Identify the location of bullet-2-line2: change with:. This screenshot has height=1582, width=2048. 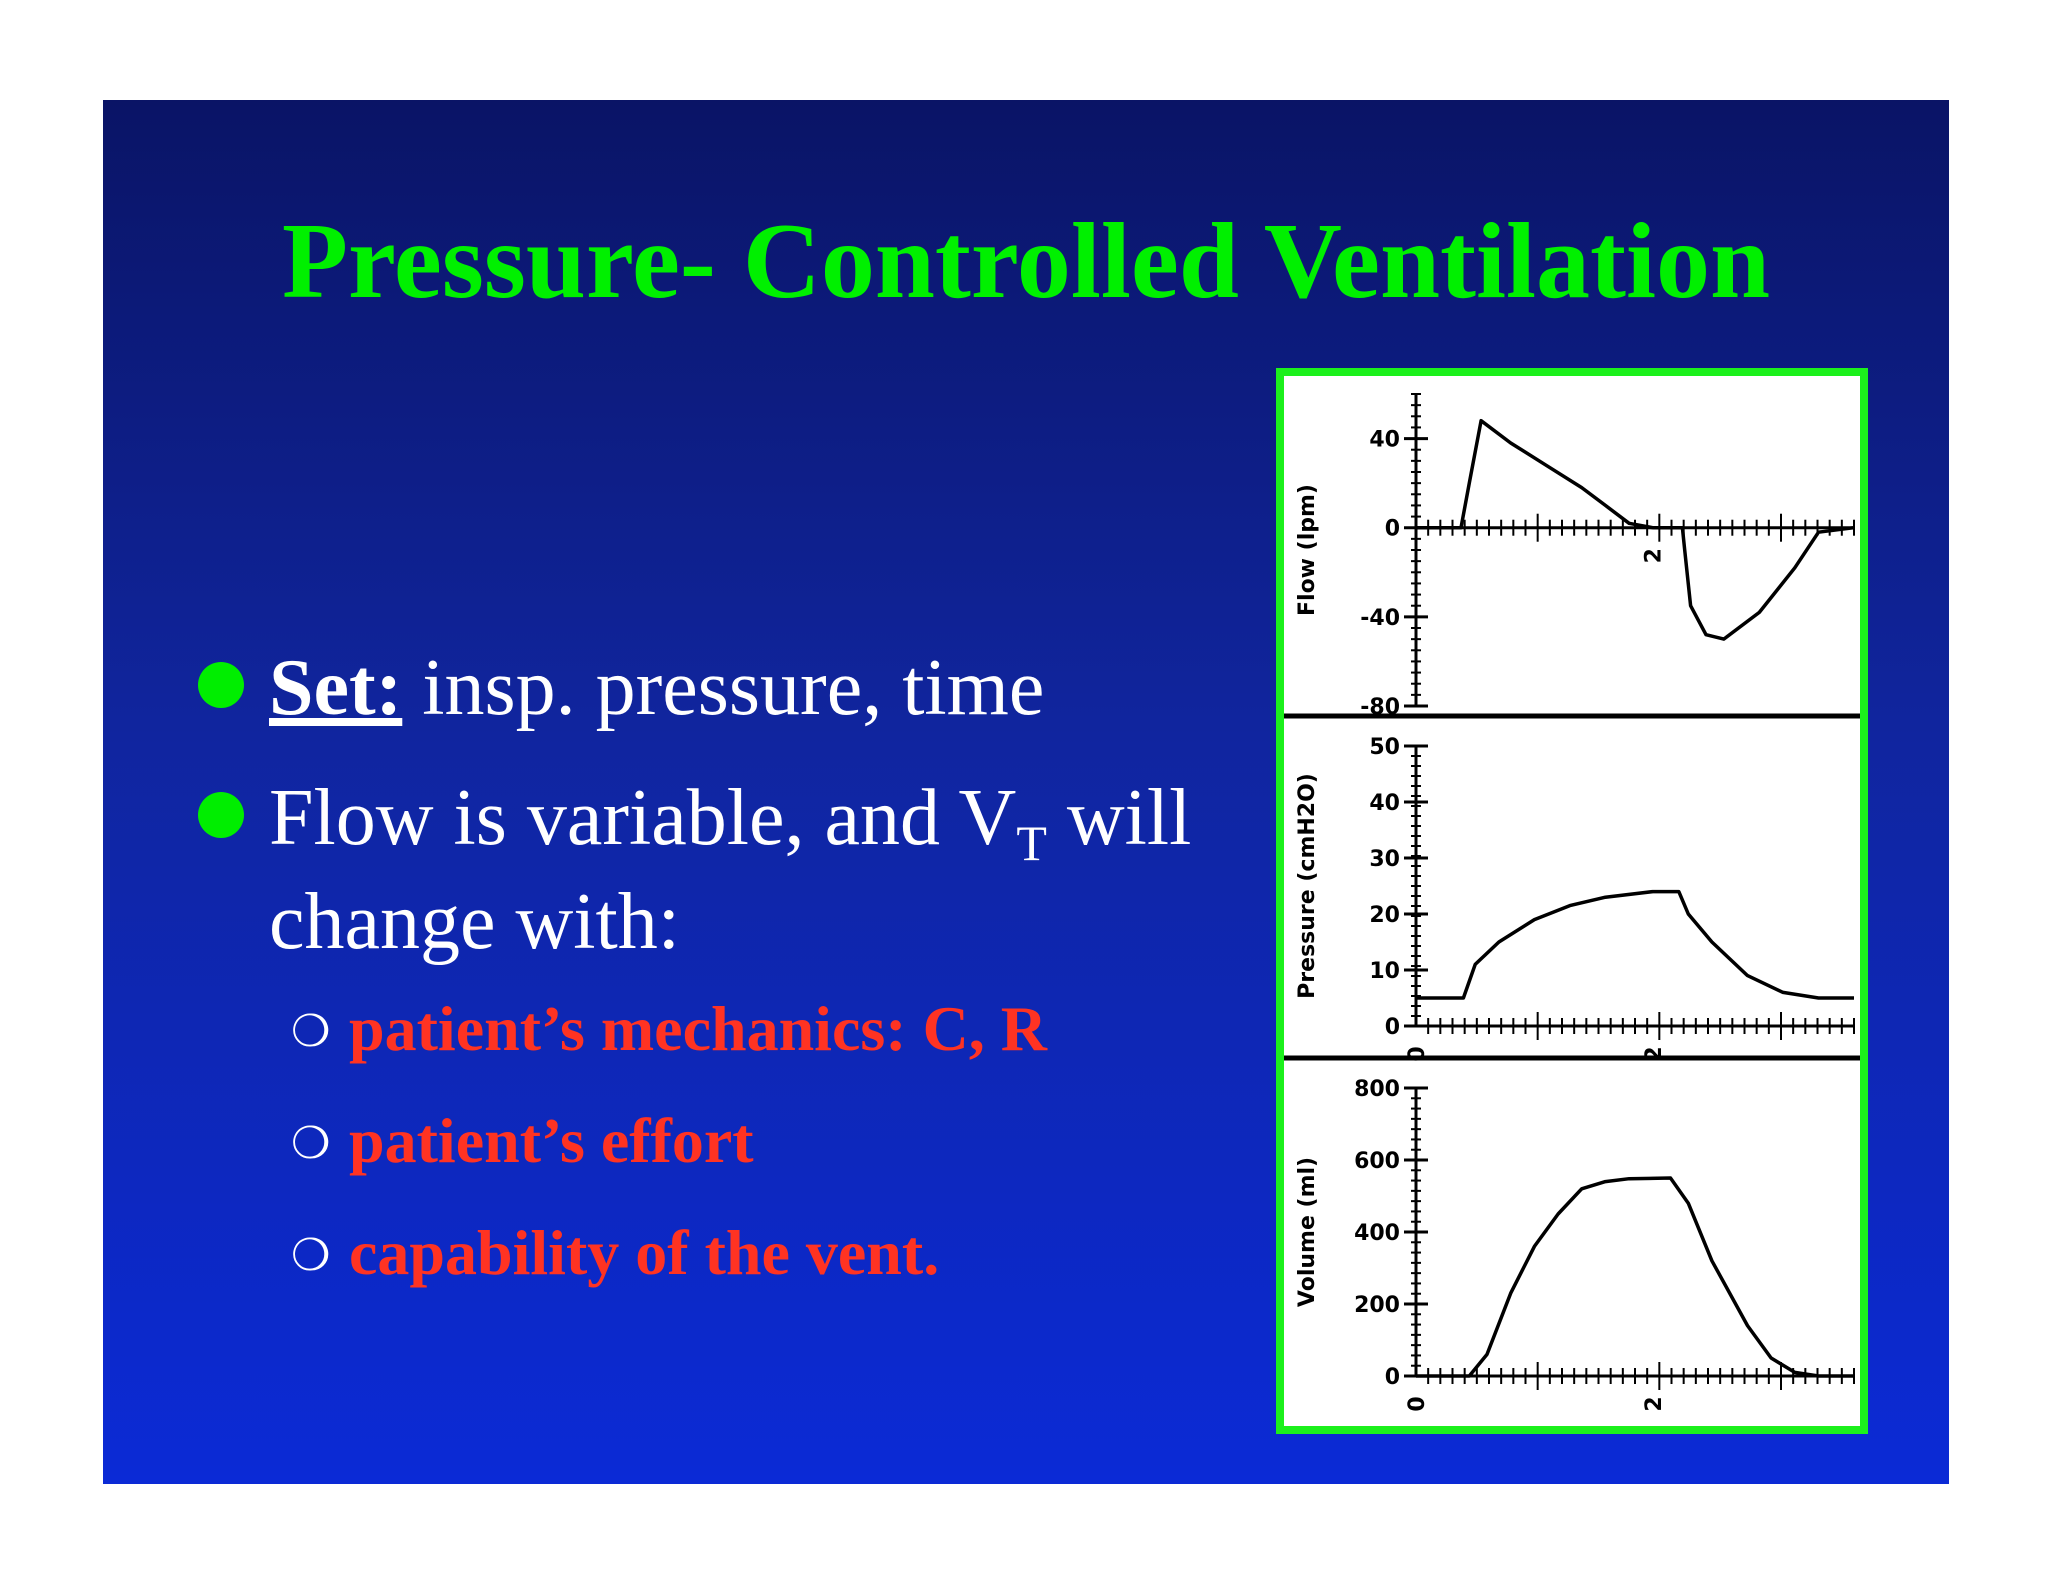
(474, 922).